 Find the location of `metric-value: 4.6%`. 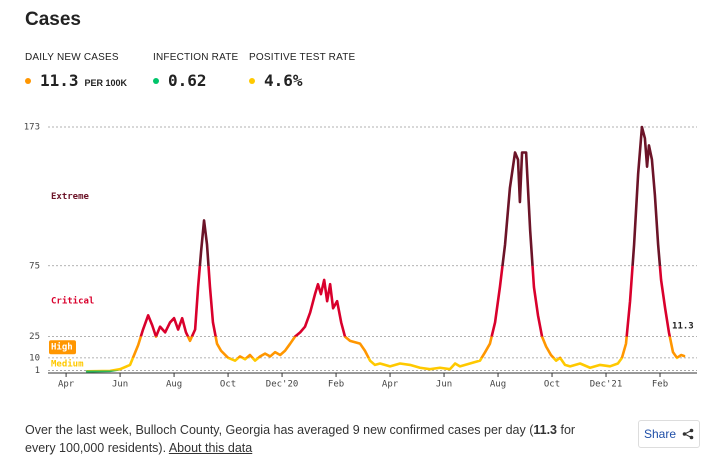

metric-value: 4.6% is located at coordinates (283, 80).